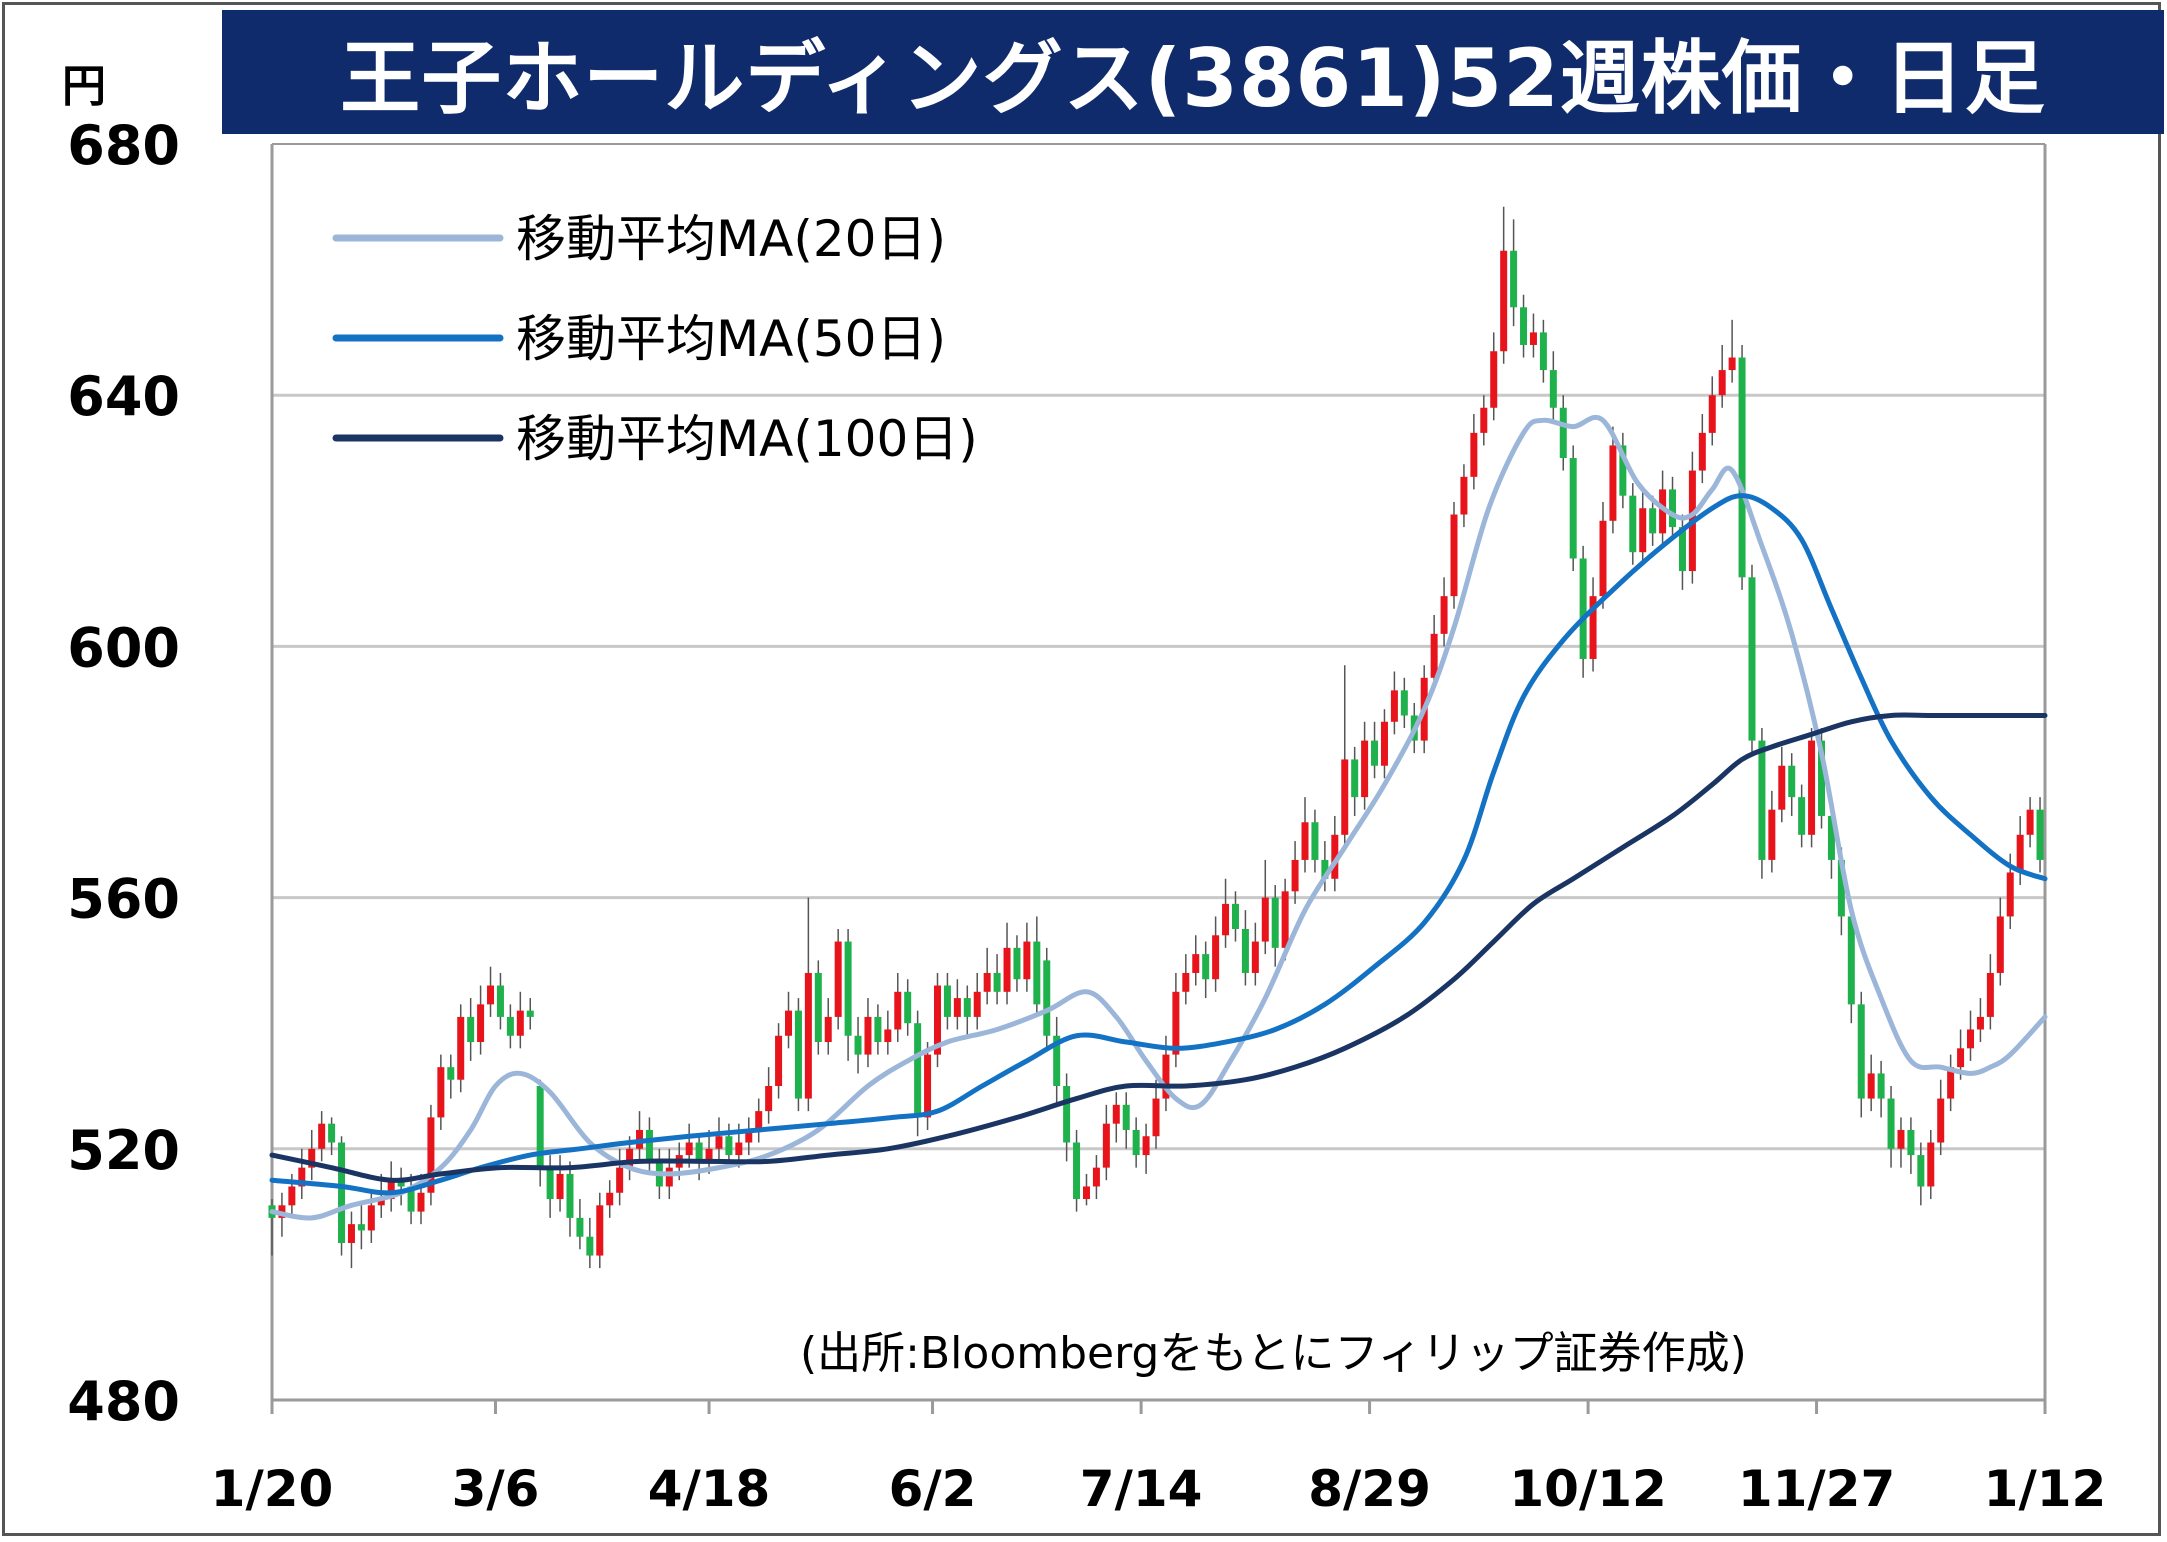 This screenshot has height=1542, width=2167. What do you see at coordinates (84, 86) in the screenshot?
I see `y-unit-label: 円` at bounding box center [84, 86].